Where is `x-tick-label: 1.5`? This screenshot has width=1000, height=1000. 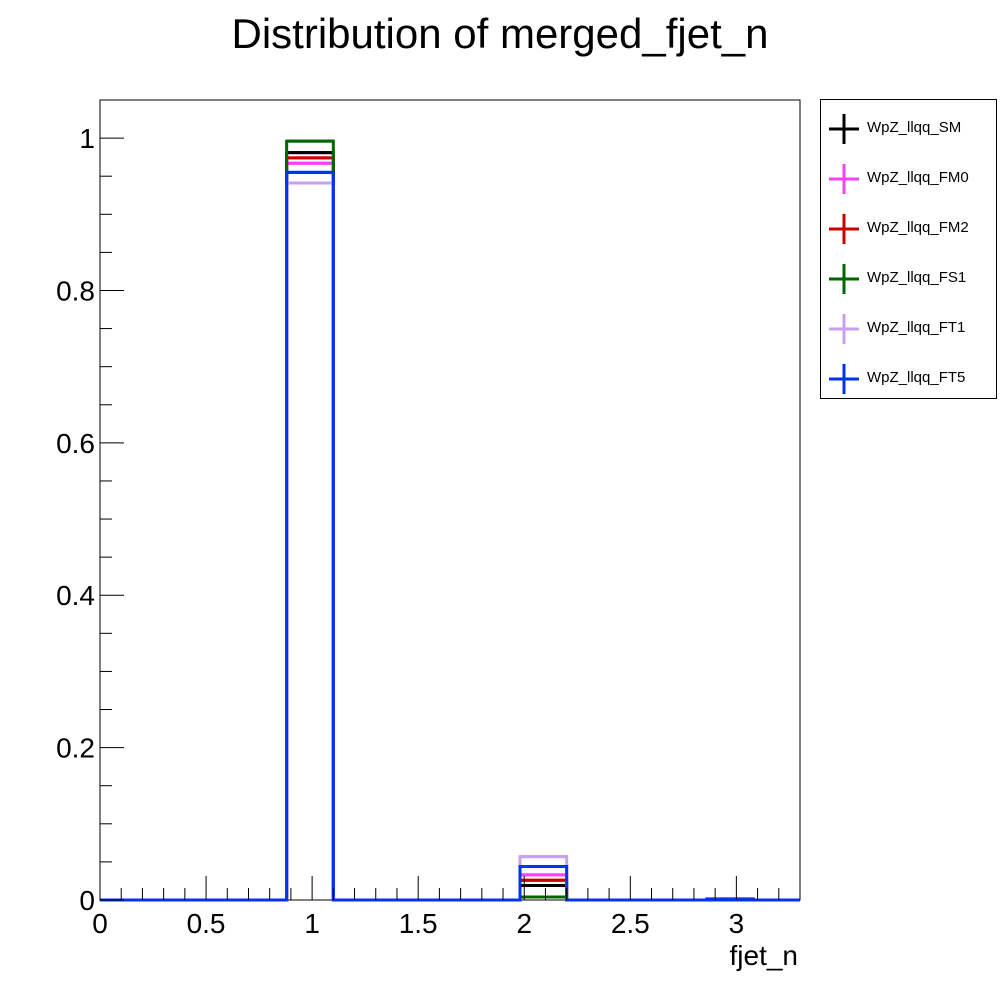 x-tick-label: 1.5 is located at coordinates (418, 923).